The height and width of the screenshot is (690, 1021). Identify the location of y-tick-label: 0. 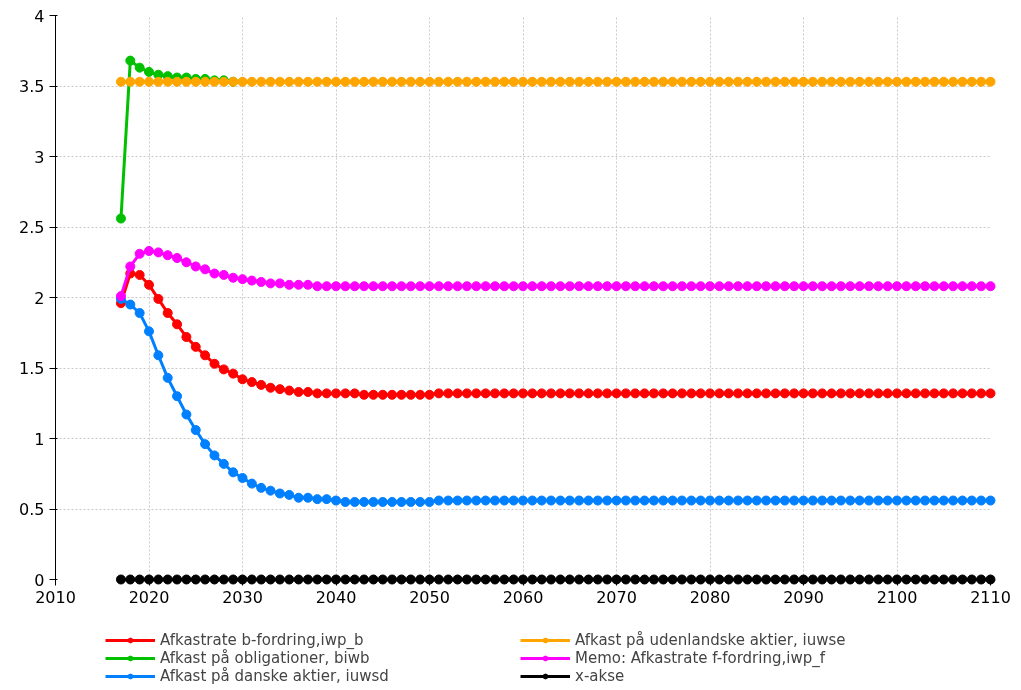
(39, 580).